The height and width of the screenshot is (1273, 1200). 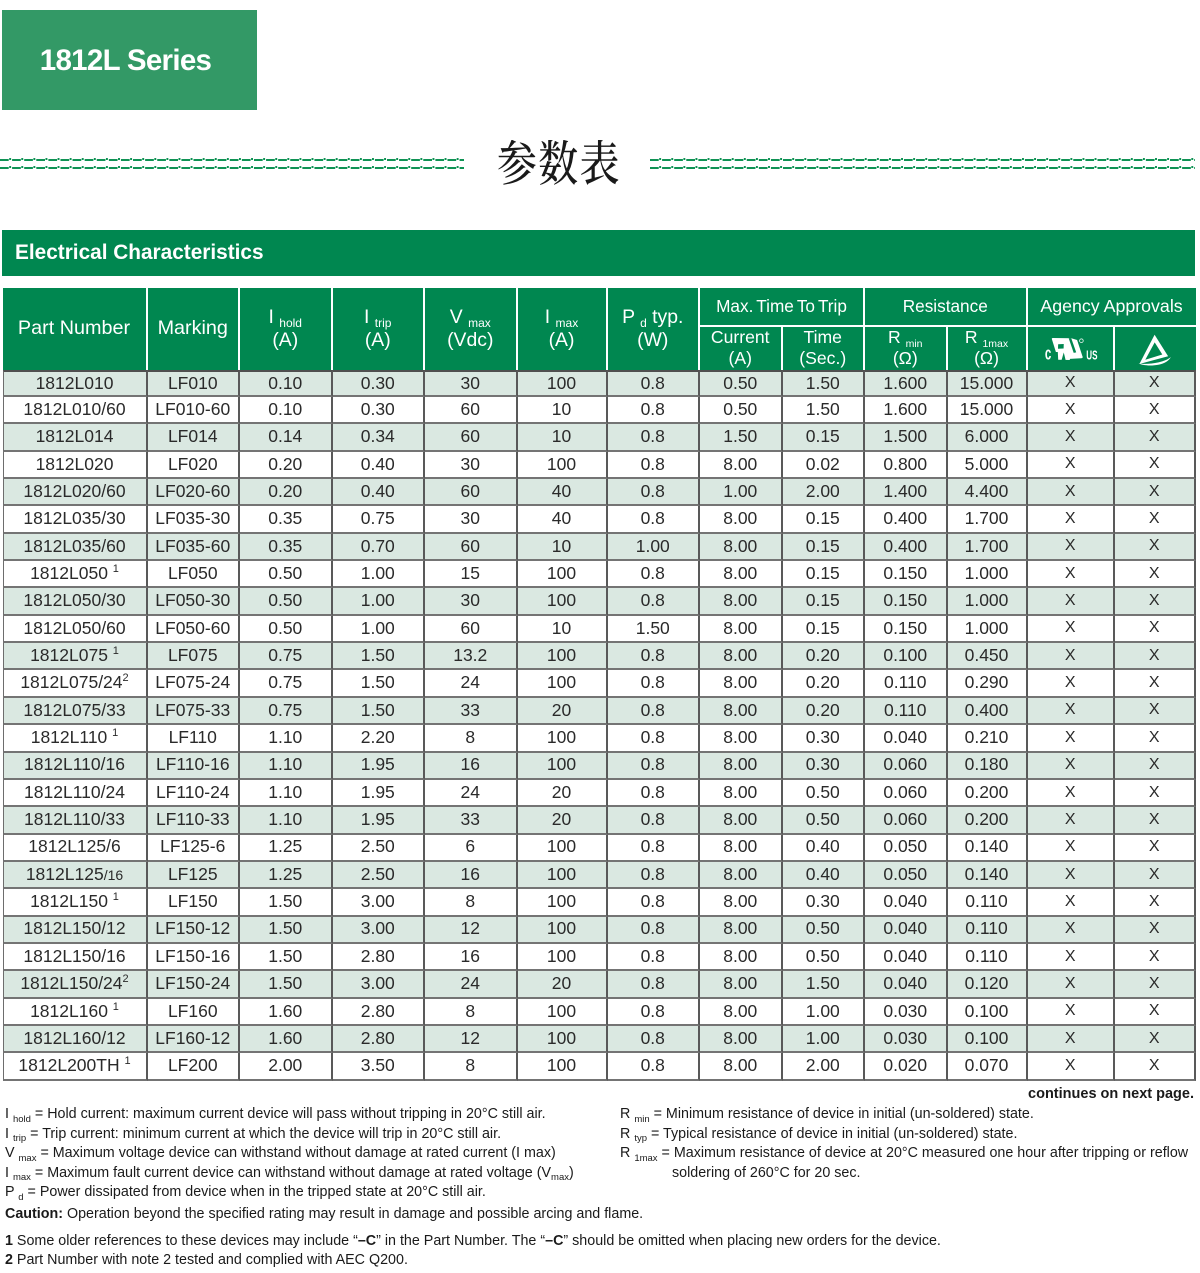 I want to click on svg-text: c, so click(x=1048, y=353).